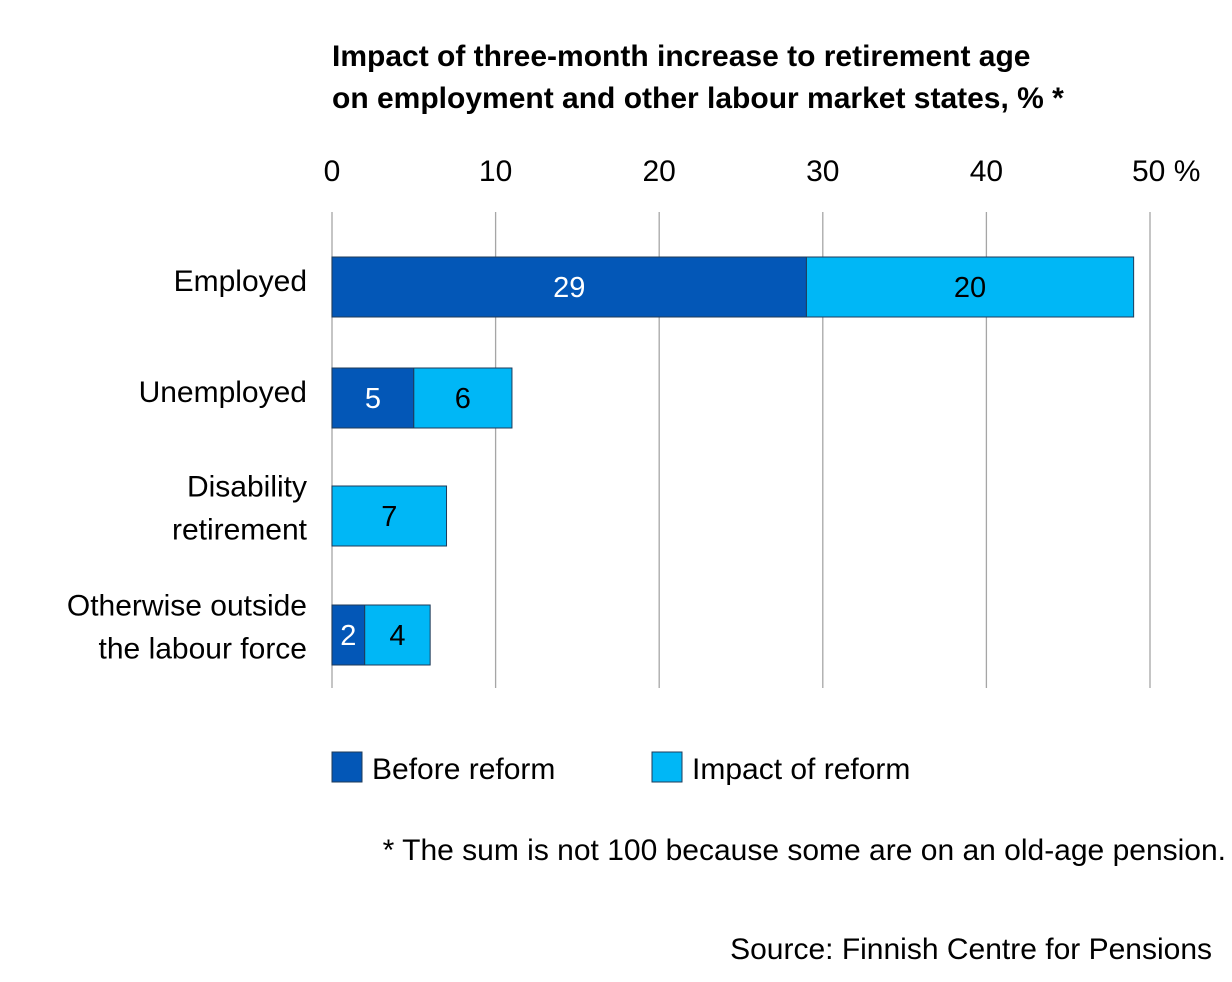 The height and width of the screenshot is (982, 1232). I want to click on data-label: 6, so click(463, 399).